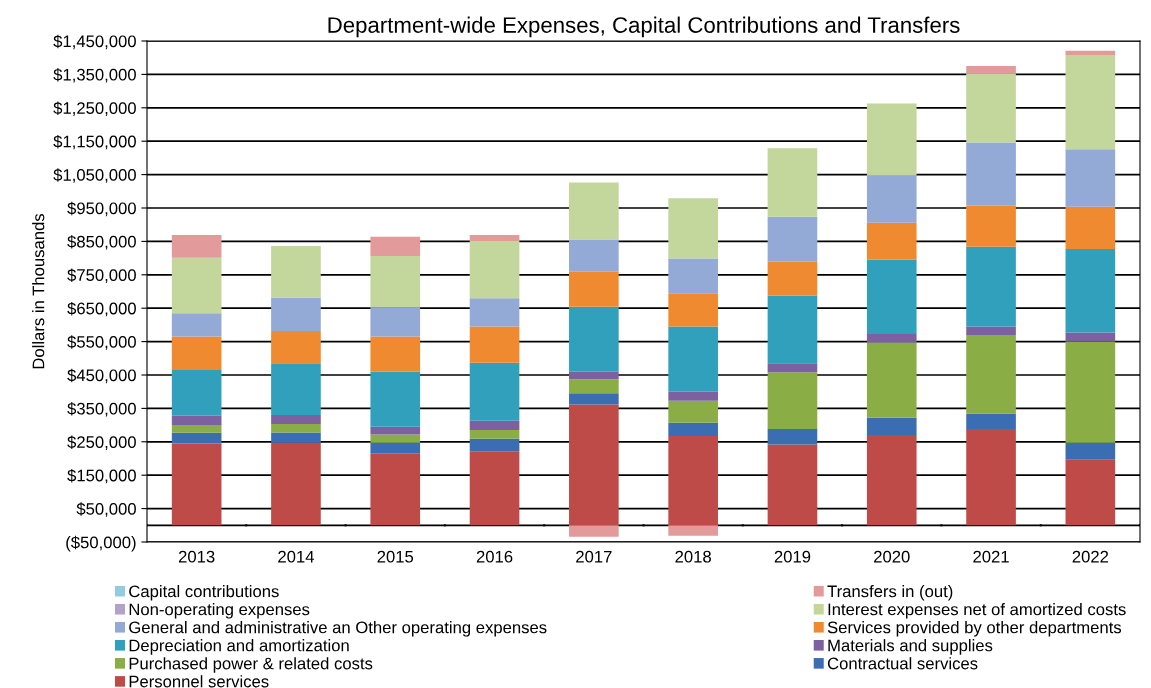 The height and width of the screenshot is (688, 1151). What do you see at coordinates (94, 42) in the screenshot?
I see `y-tick-label: $1,450,000` at bounding box center [94, 42].